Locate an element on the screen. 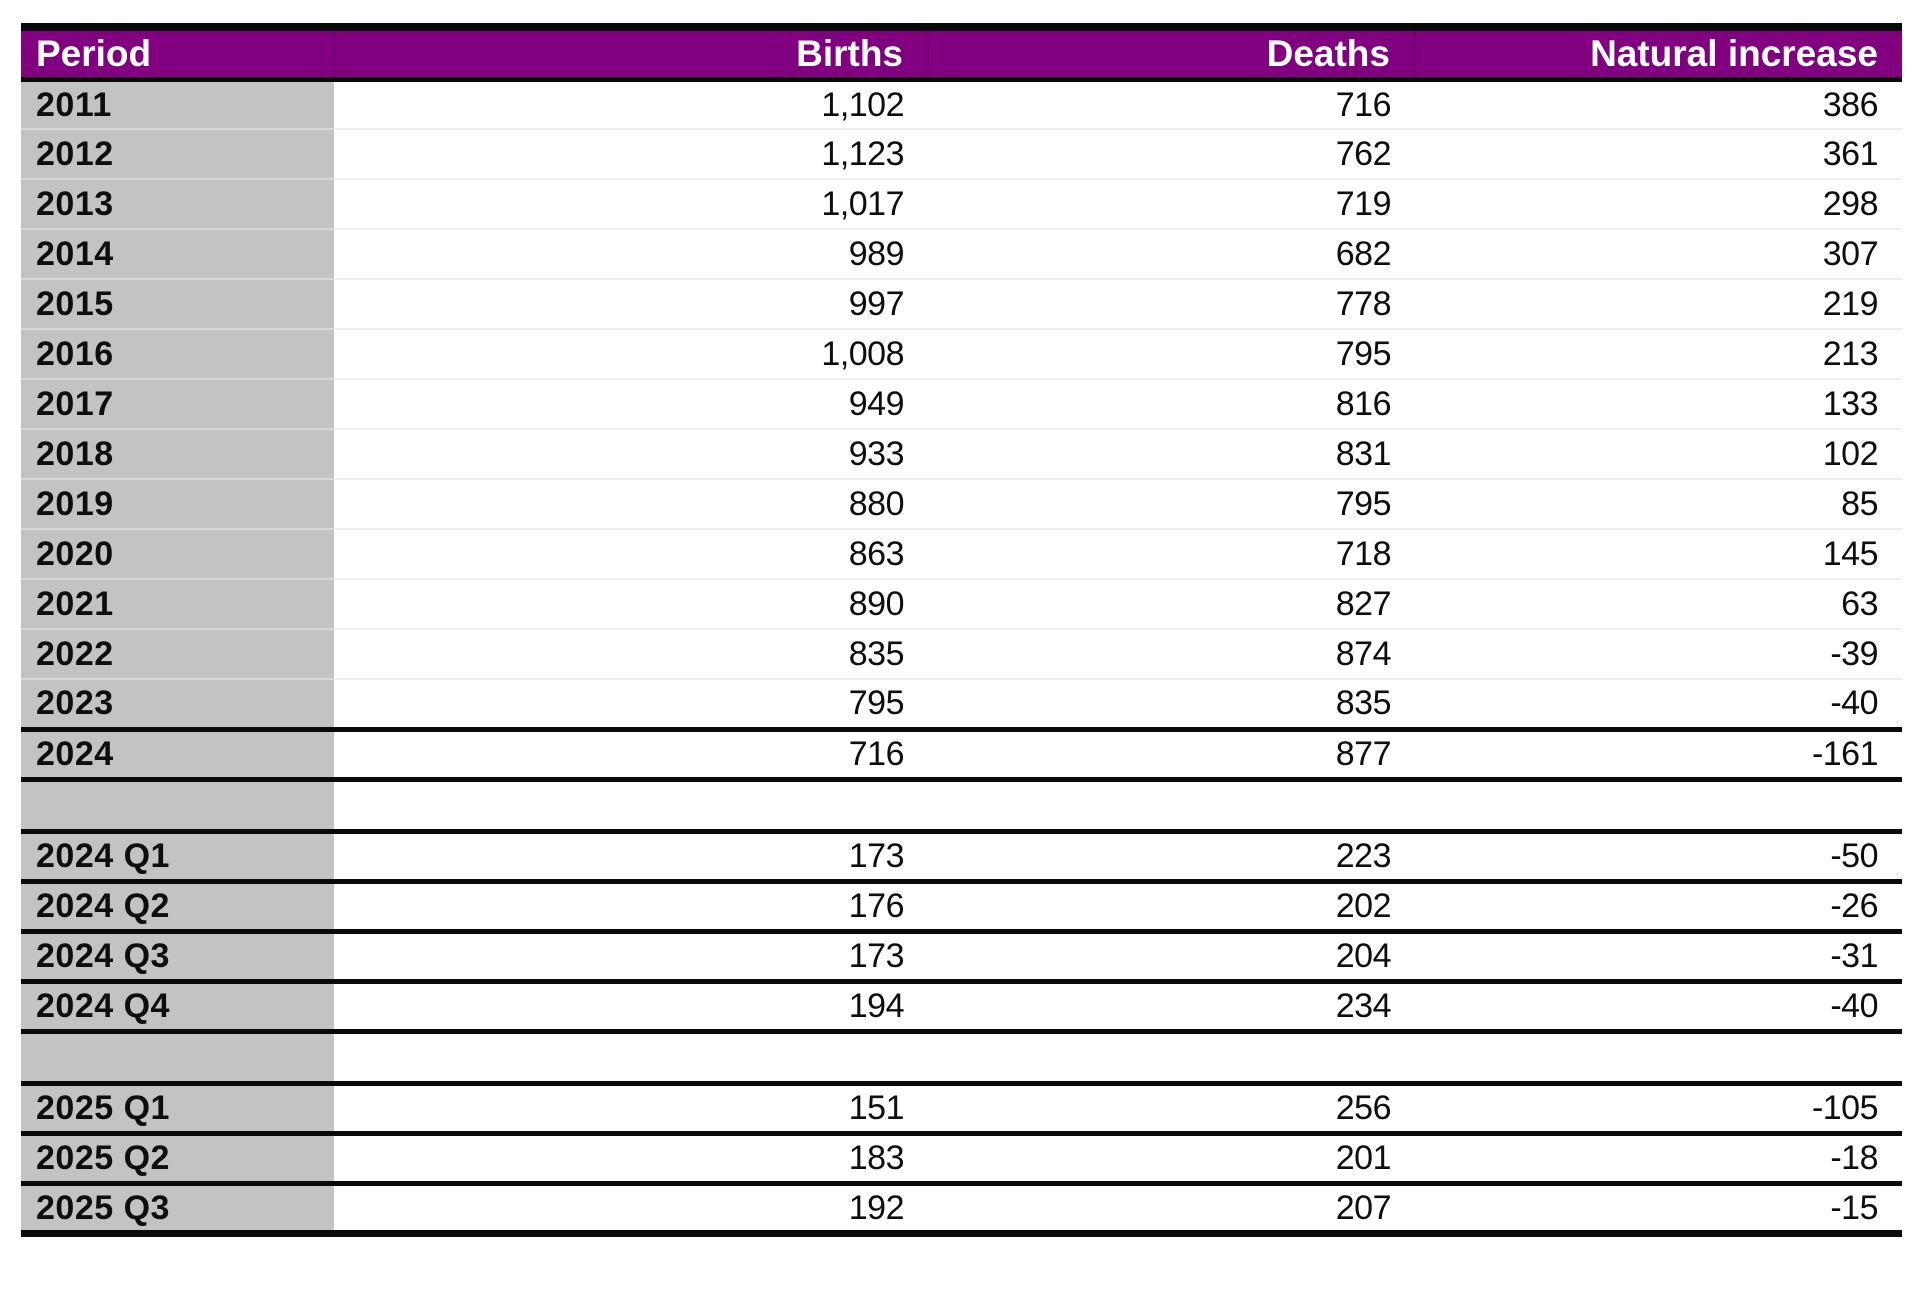 The width and height of the screenshot is (1925, 1311). period-cell: 2021 is located at coordinates (177, 604).